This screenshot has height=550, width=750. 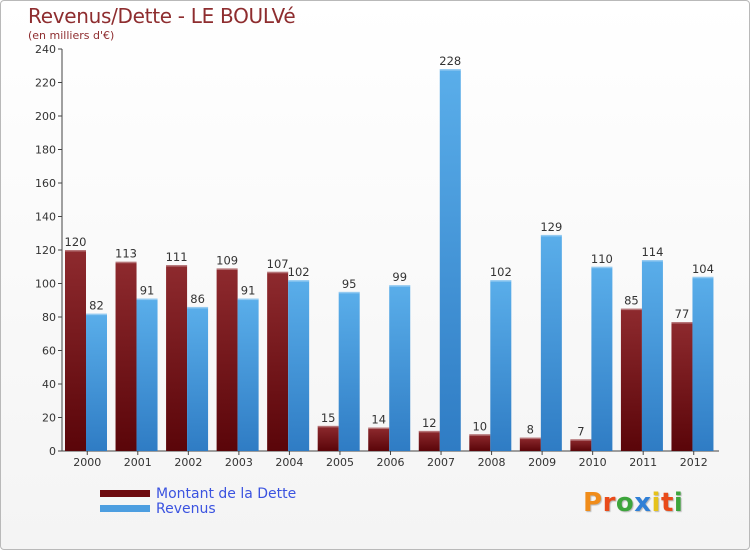 I want to click on y-tick-label: 240, so click(x=45, y=49).